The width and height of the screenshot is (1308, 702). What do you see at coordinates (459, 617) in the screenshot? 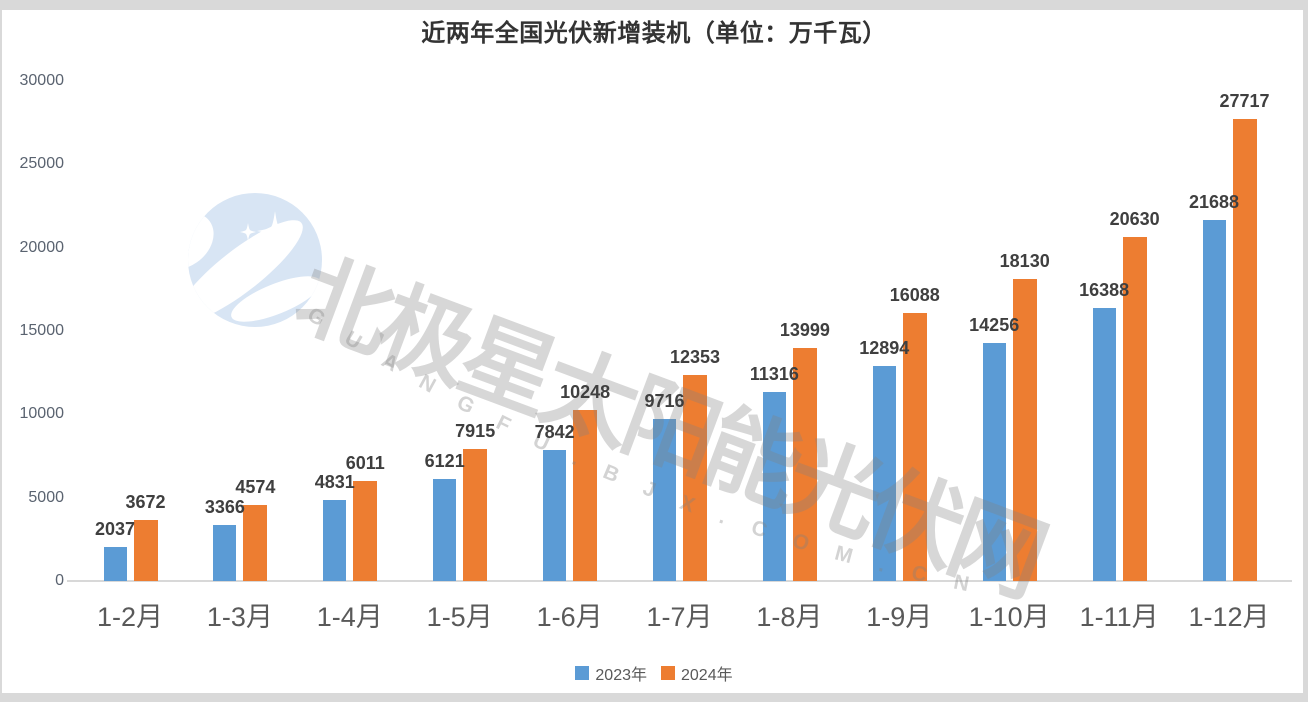
I see `x-axis-category-label: 1-5月` at bounding box center [459, 617].